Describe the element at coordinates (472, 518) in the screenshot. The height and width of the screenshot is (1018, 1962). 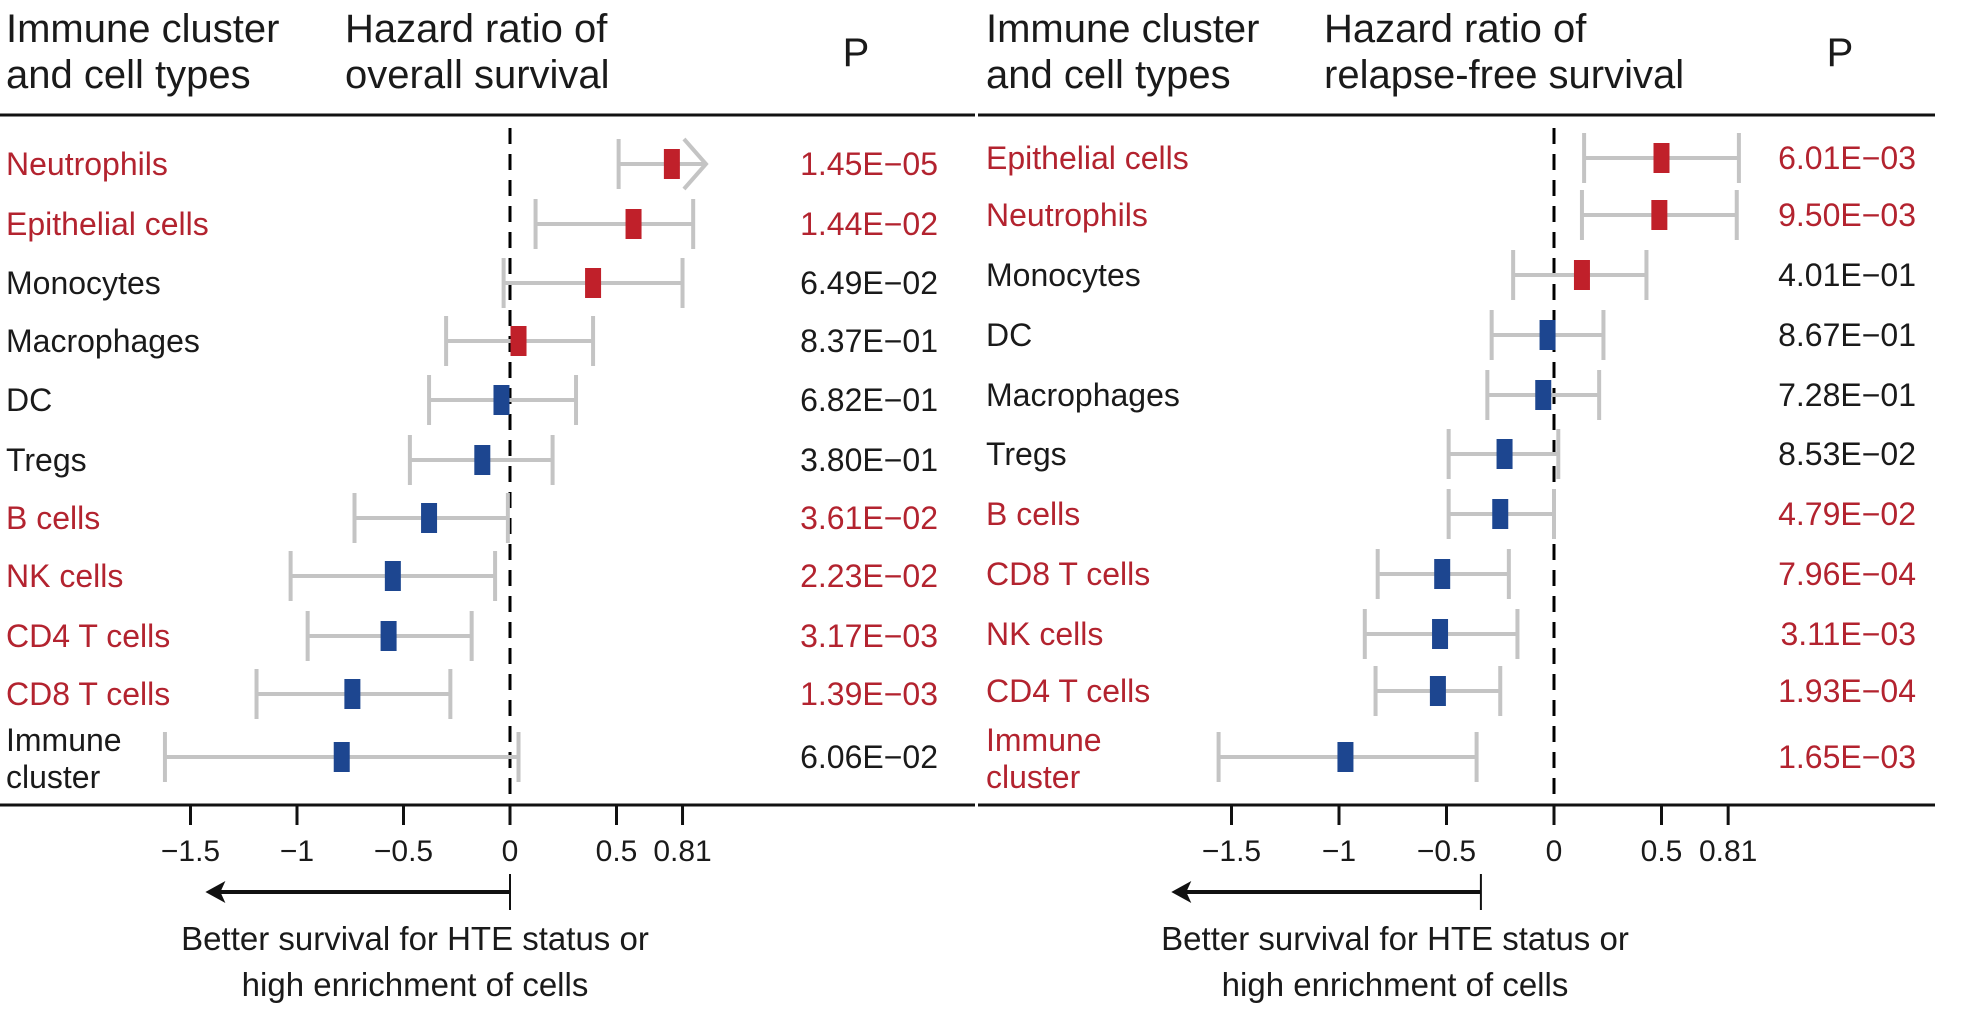
I see `table-row: B cells 3.61E−02` at that location.